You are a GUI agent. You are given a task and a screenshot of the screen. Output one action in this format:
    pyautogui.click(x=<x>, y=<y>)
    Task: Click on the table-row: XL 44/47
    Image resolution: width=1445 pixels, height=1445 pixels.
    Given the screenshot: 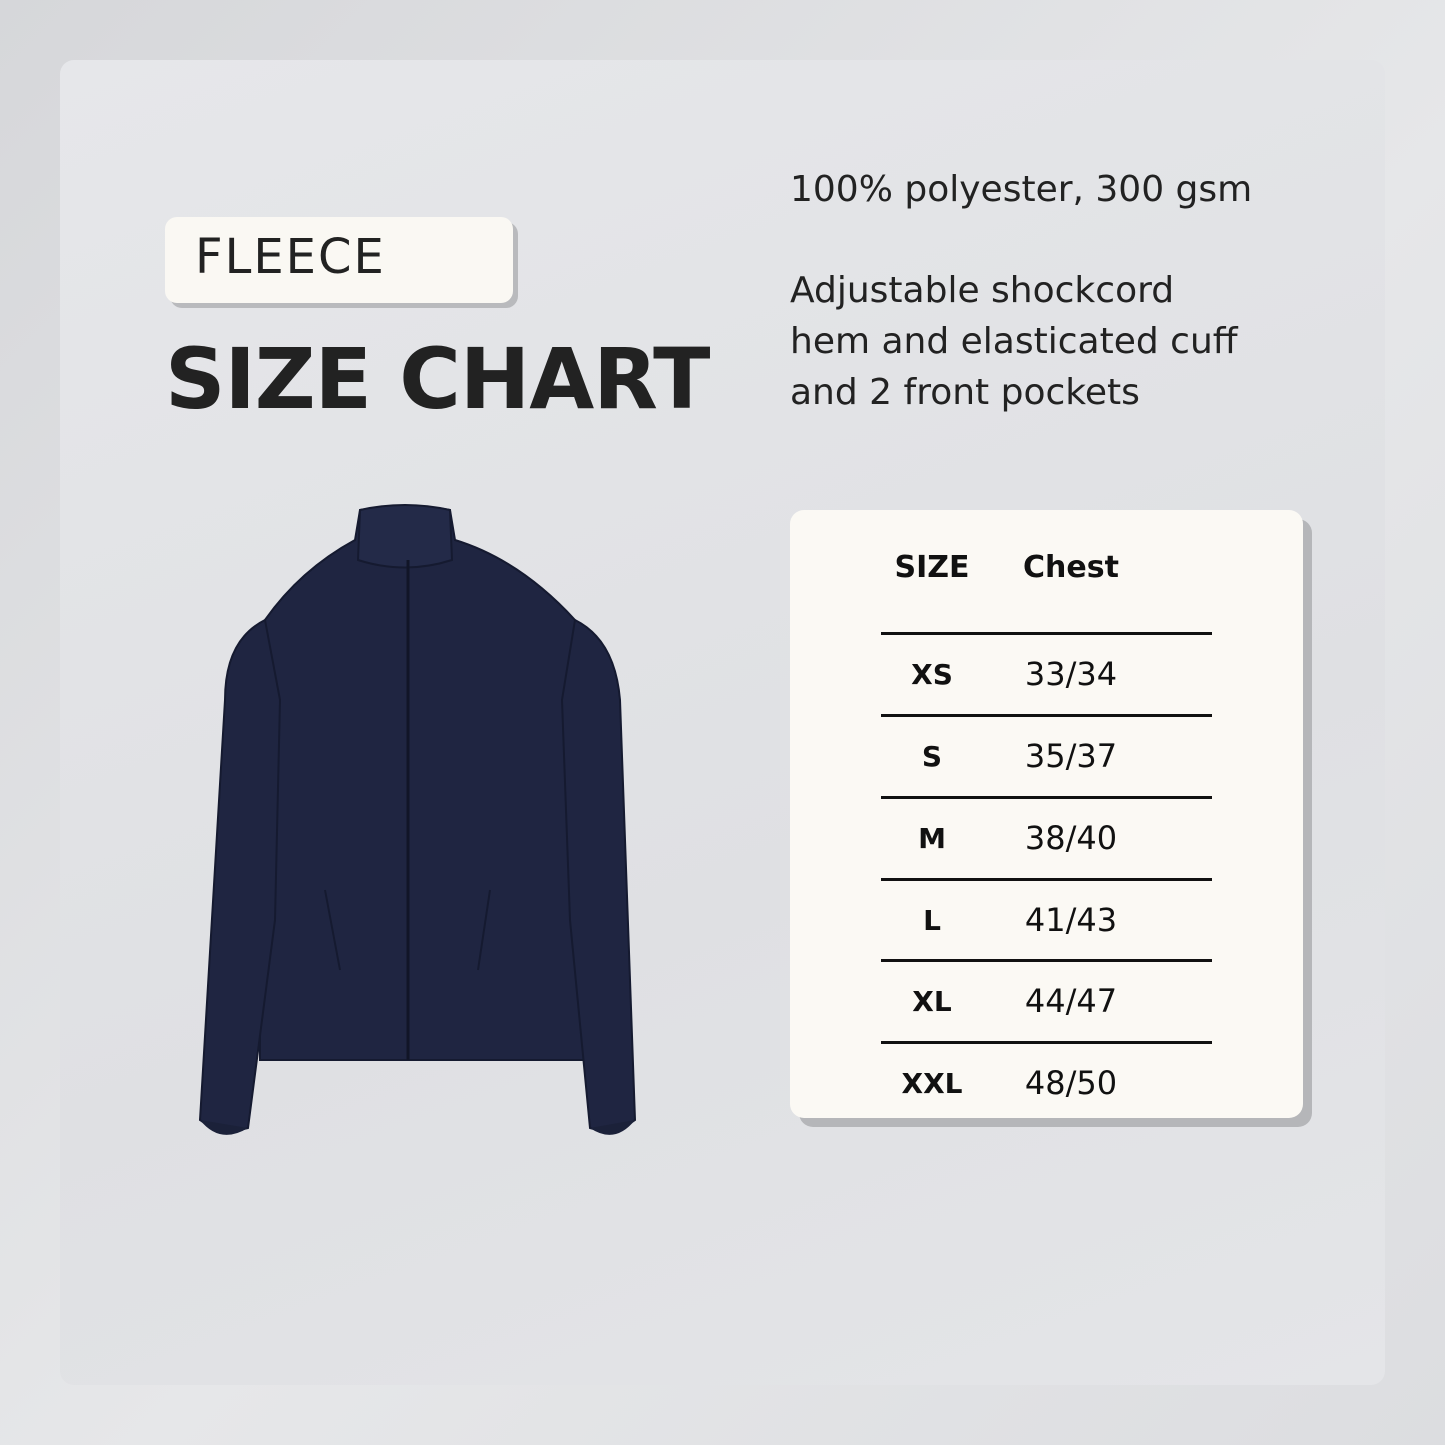 What is the action you would take?
    pyautogui.click(x=1046, y=1001)
    